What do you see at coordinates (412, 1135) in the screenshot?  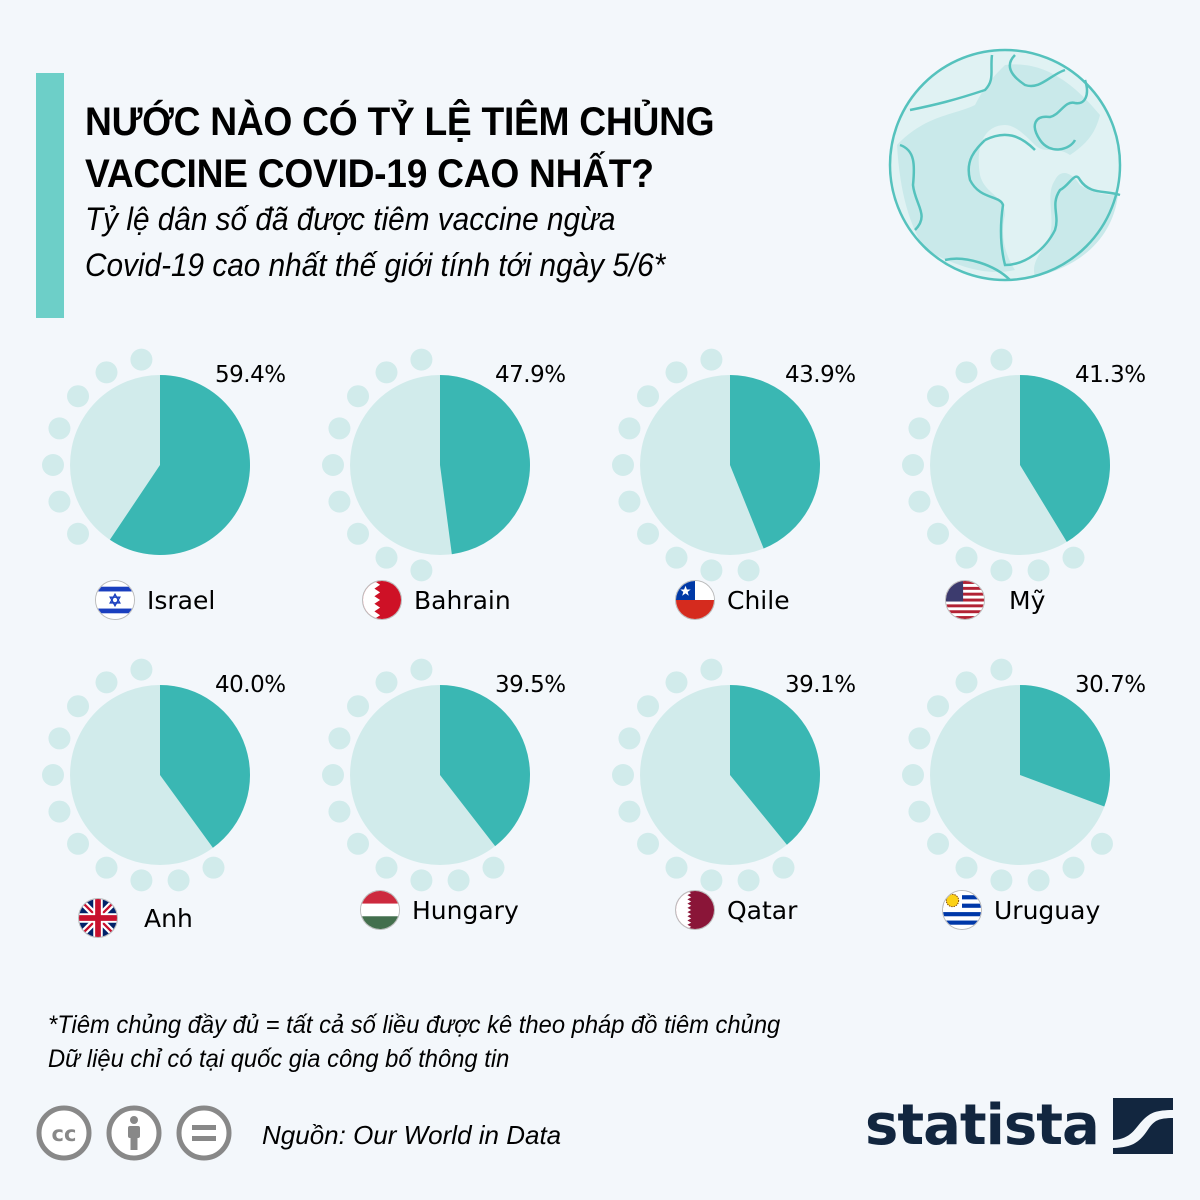 I see `source-text: Nguồn: Our World in Data` at bounding box center [412, 1135].